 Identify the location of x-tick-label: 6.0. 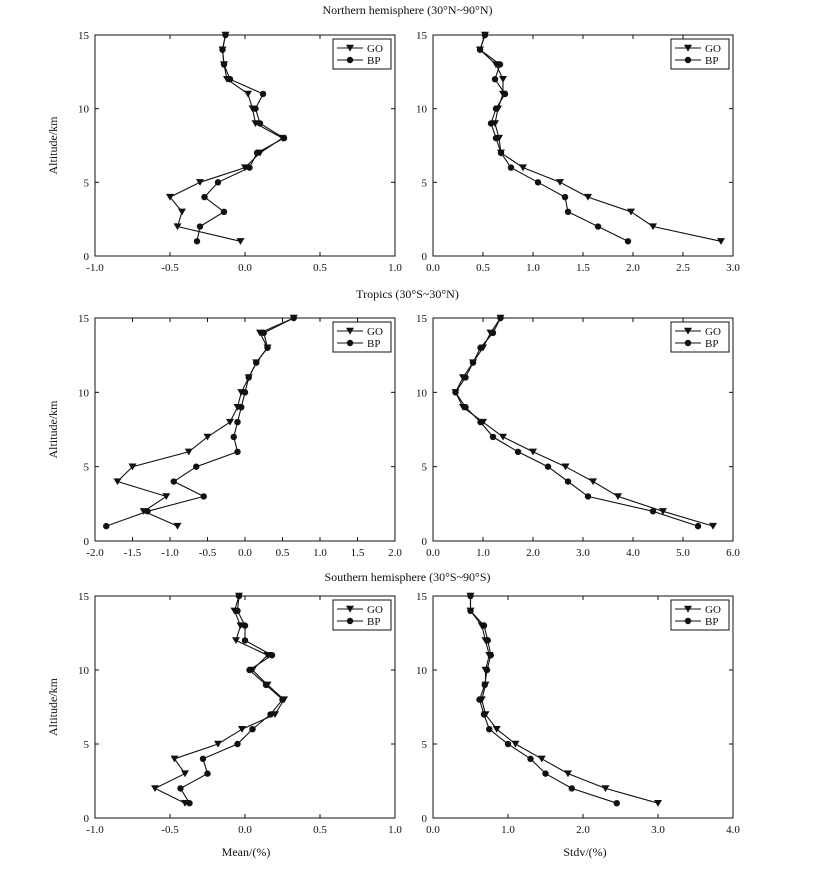
(733, 553).